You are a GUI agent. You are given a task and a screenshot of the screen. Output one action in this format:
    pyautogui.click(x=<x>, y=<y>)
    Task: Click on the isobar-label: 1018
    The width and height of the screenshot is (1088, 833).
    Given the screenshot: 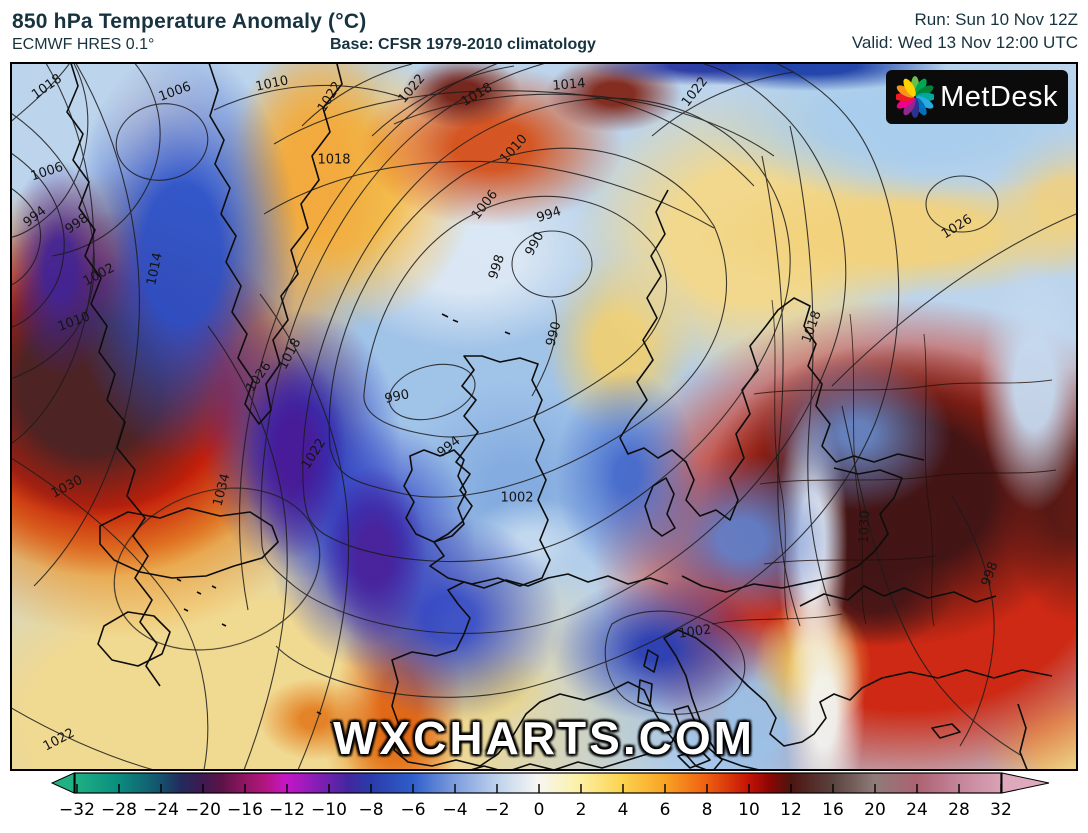 What is the action you would take?
    pyautogui.click(x=334, y=160)
    